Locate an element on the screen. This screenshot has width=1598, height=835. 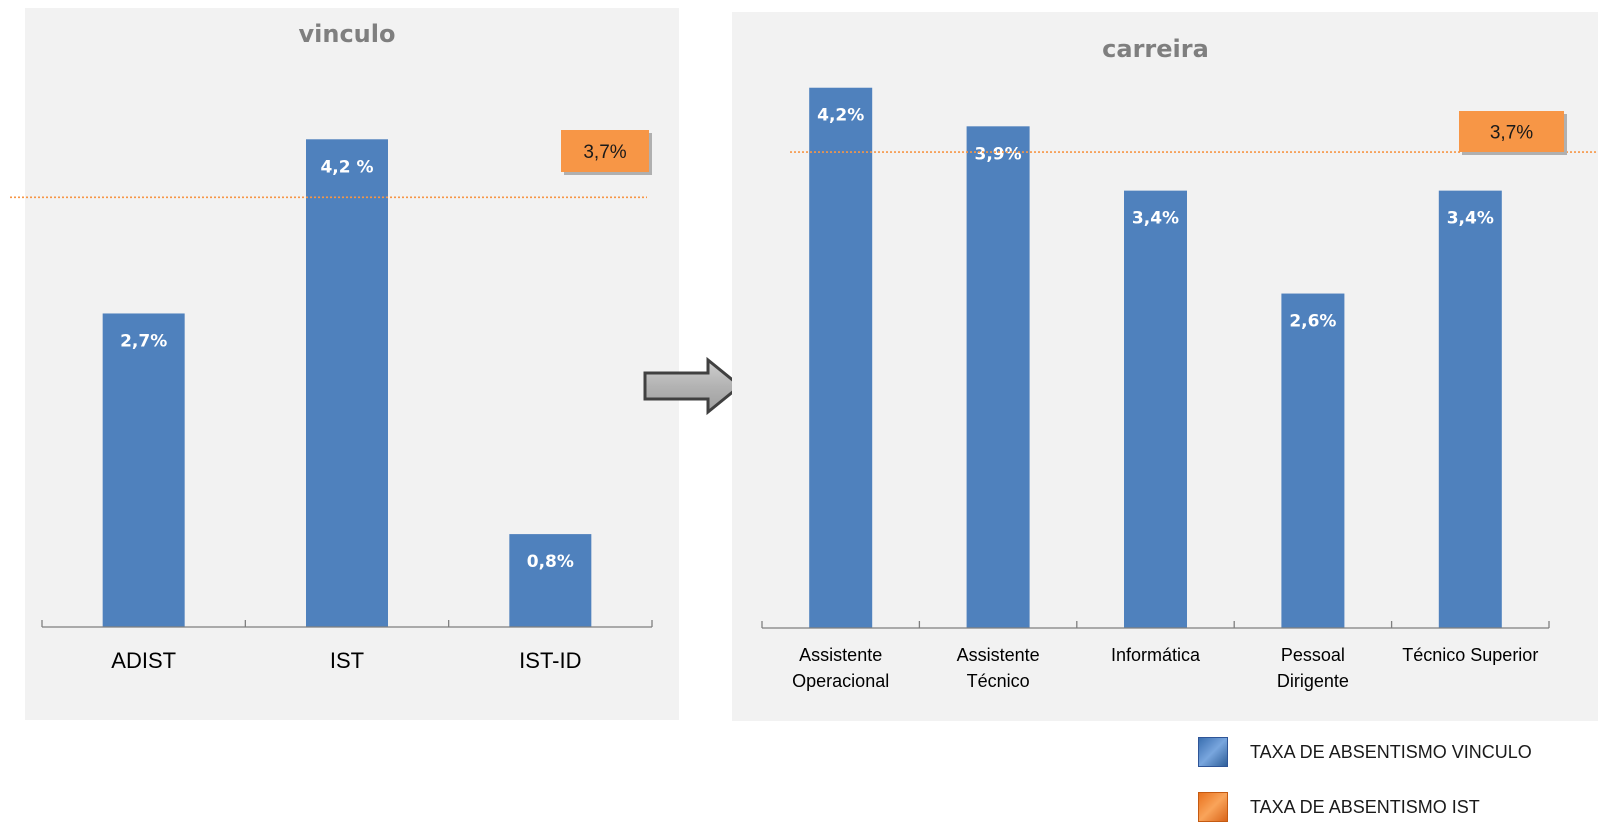
category-label: Técnico Superior is located at coordinates (1470, 655).